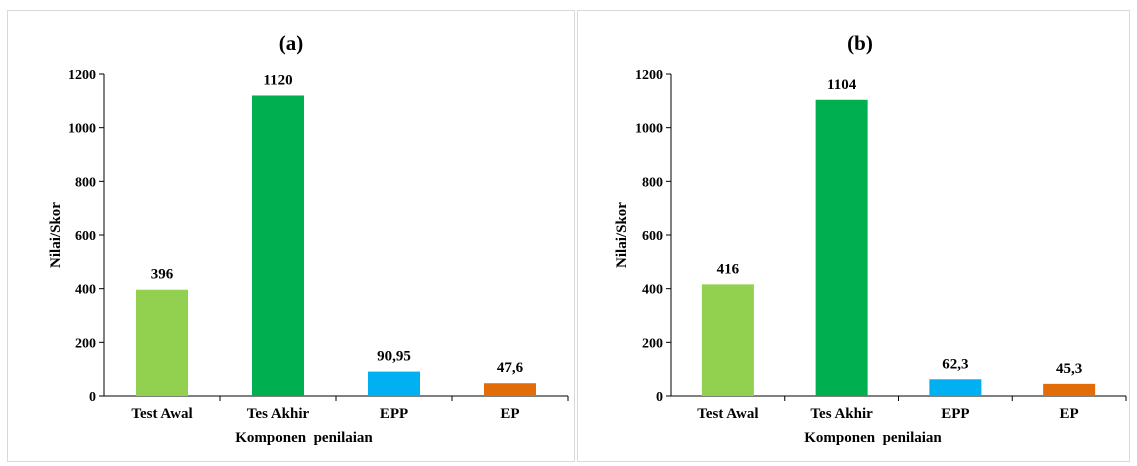 Image resolution: width=1137 pixels, height=466 pixels. What do you see at coordinates (278, 414) in the screenshot?
I see `chart-a-category-label: Tes Akhir` at bounding box center [278, 414].